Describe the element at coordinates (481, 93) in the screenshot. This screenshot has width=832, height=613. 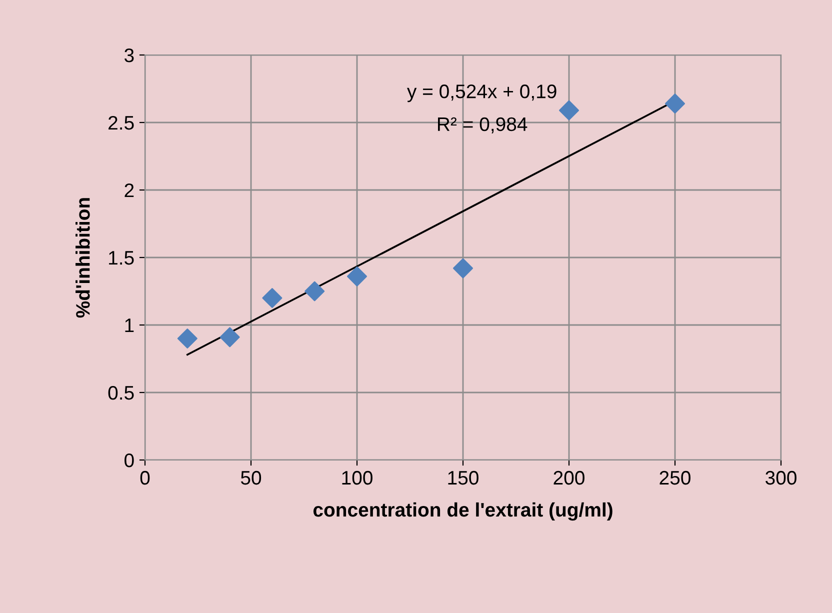
I see `annotation: y = 0,524x + 0,19` at that location.